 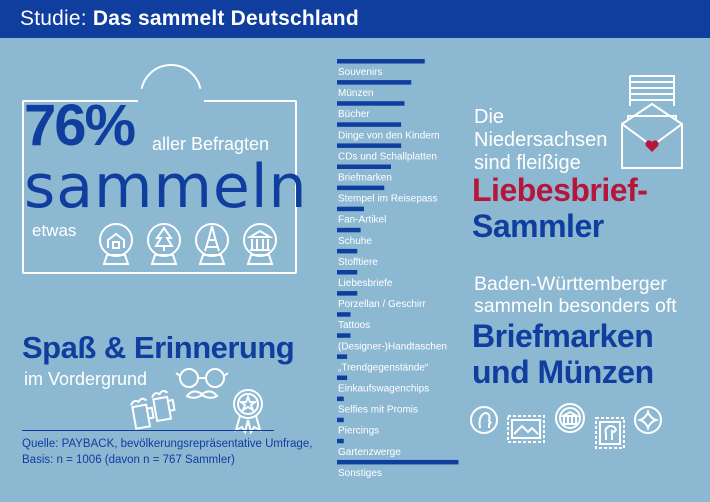 I want to click on bw-line-2: sammeln besonders oft, so click(x=575, y=306).